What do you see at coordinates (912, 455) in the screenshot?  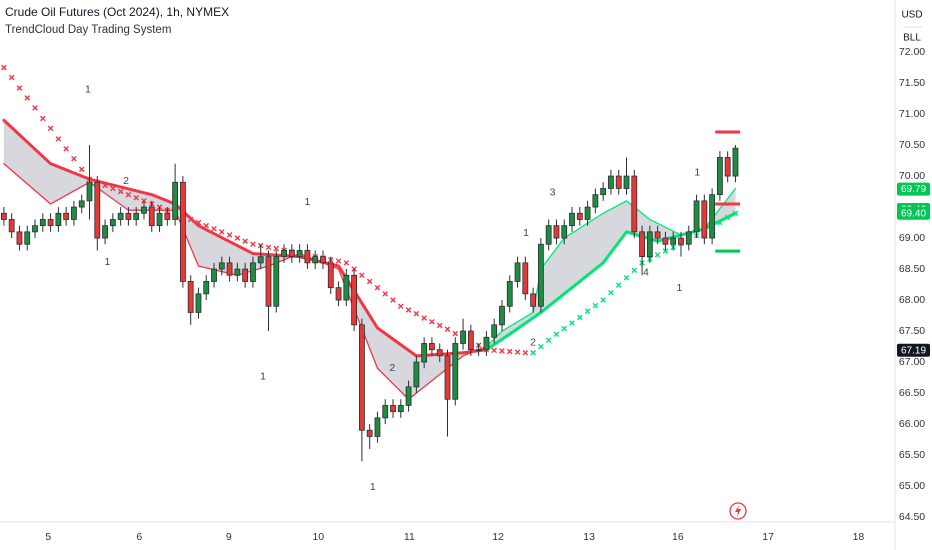 I see `y-tick-label: 65.50` at bounding box center [912, 455].